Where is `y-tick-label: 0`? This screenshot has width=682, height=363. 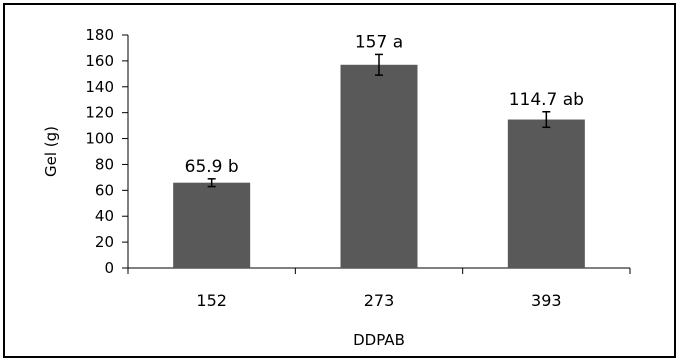
y-tick-label: 0 is located at coordinates (109, 268).